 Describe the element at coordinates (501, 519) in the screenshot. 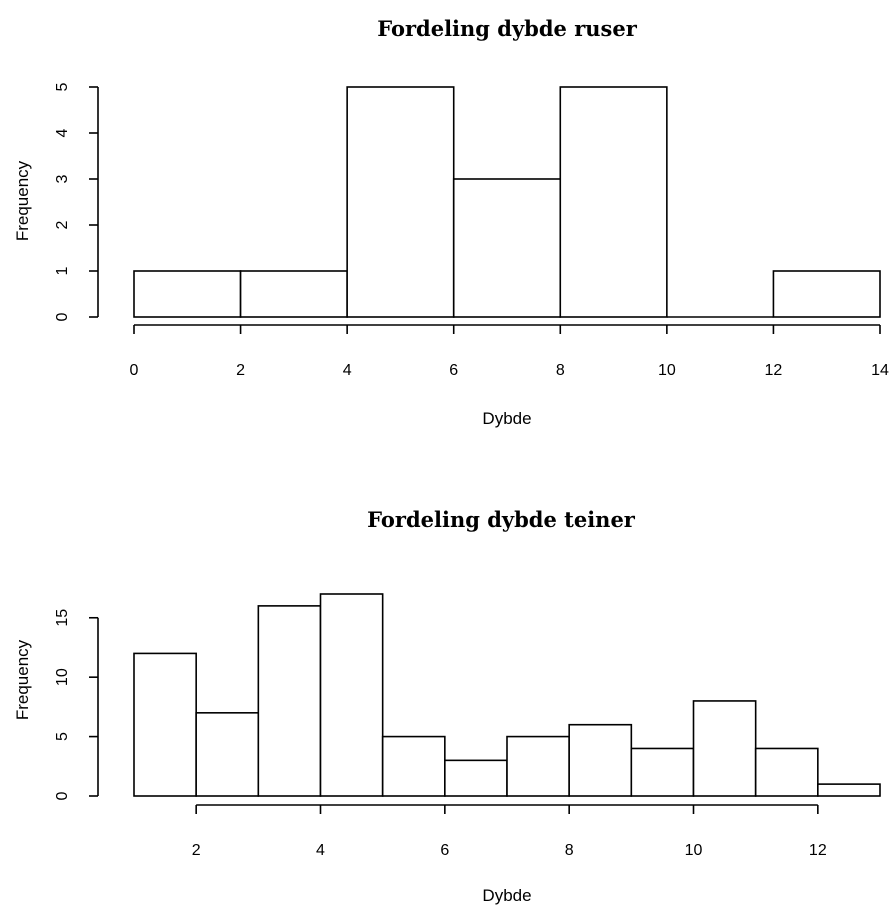

I see `chart-title: Fordeling dybde teiner` at that location.